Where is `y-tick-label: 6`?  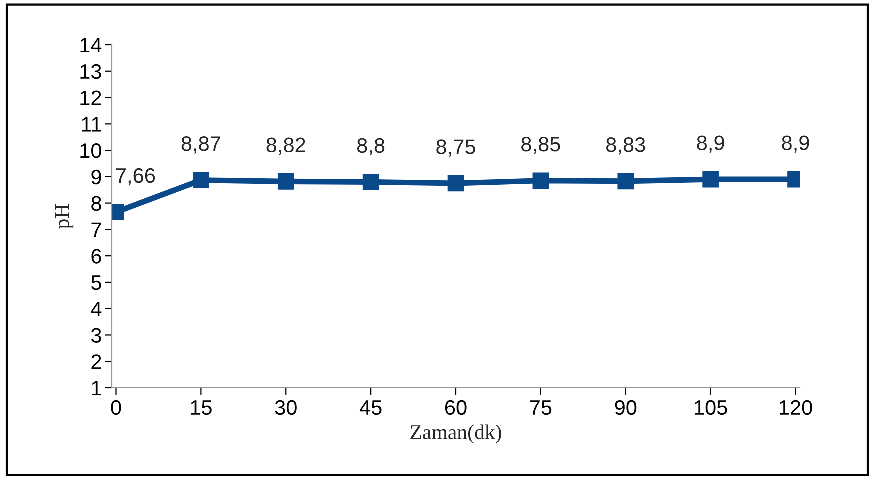
y-tick-label: 6 is located at coordinates (97, 256).